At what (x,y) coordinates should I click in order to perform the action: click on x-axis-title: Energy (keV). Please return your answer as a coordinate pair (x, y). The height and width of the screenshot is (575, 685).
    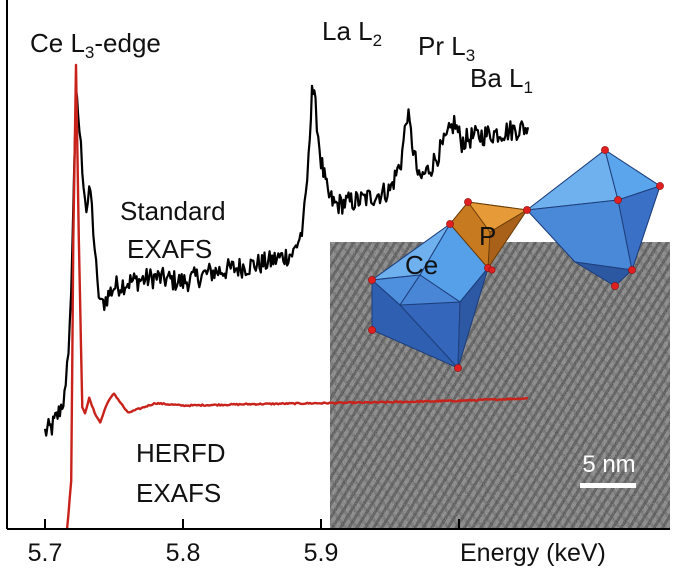
    Looking at the image, I should click on (533, 553).